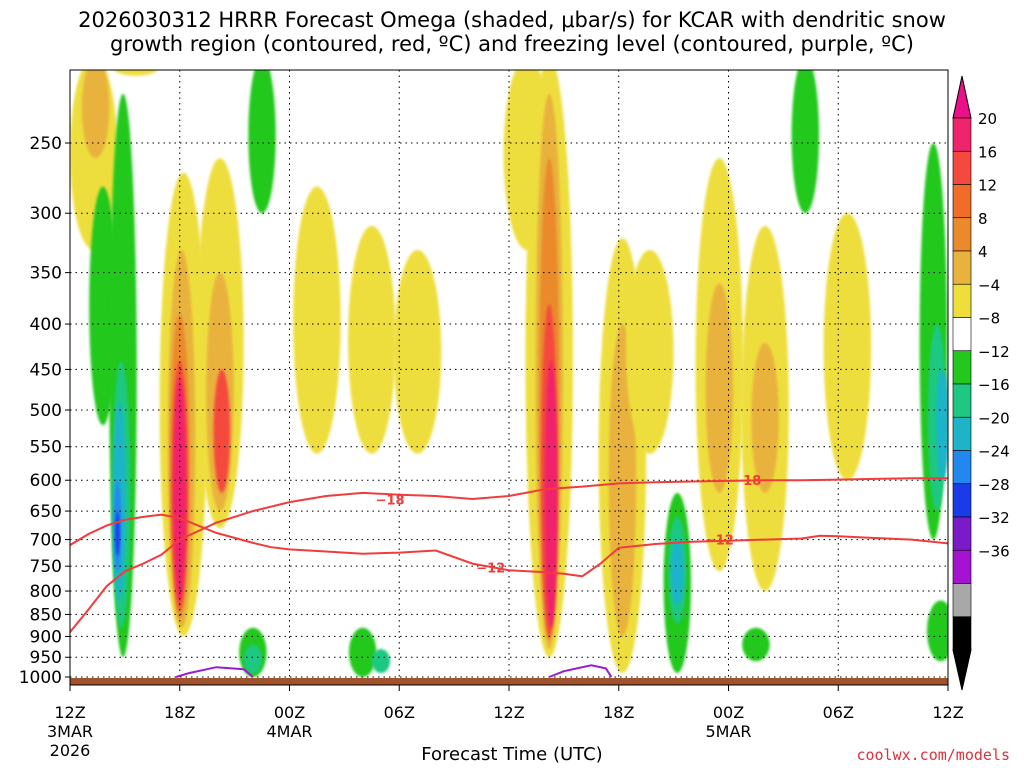  Describe the element at coordinates (994, 352) in the screenshot. I see `colorbar-label-7: −12` at that location.